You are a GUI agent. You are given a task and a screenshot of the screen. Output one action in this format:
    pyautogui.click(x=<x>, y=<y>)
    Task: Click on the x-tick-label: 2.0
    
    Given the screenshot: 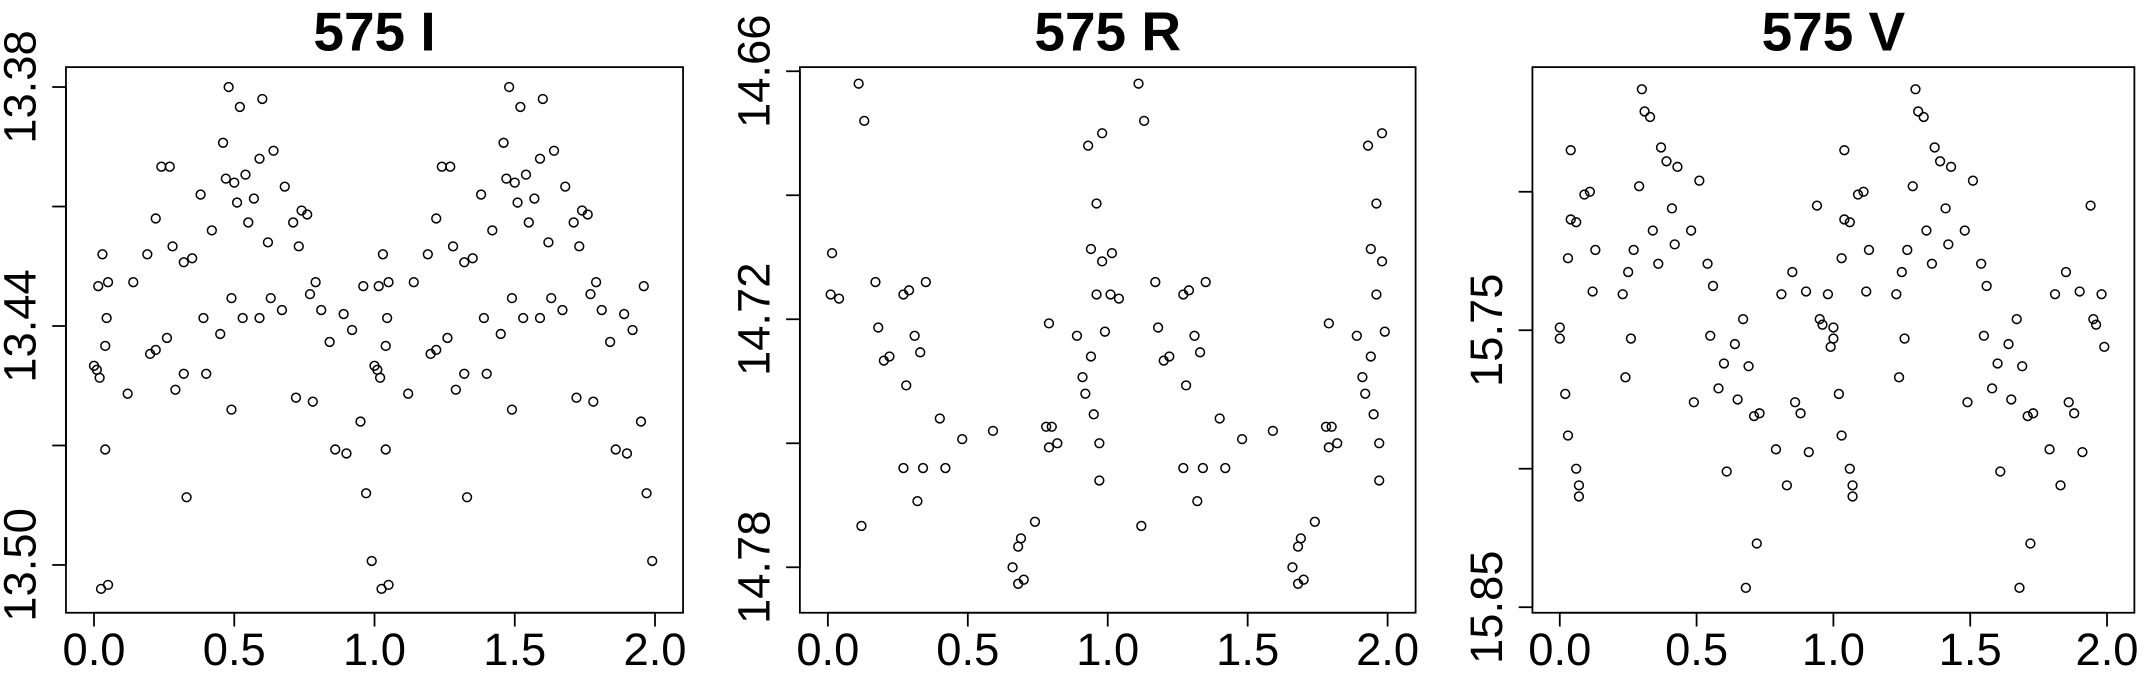 What is the action you would take?
    pyautogui.click(x=654, y=648)
    